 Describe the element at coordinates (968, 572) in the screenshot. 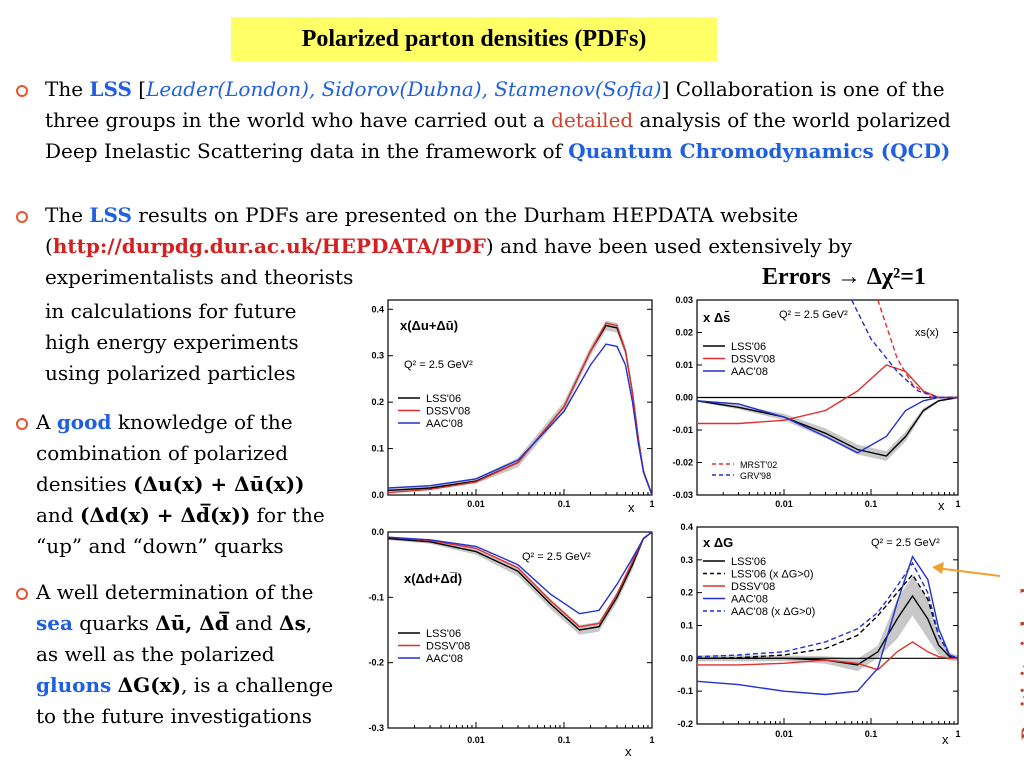

I see `arrow-shaft` at that location.